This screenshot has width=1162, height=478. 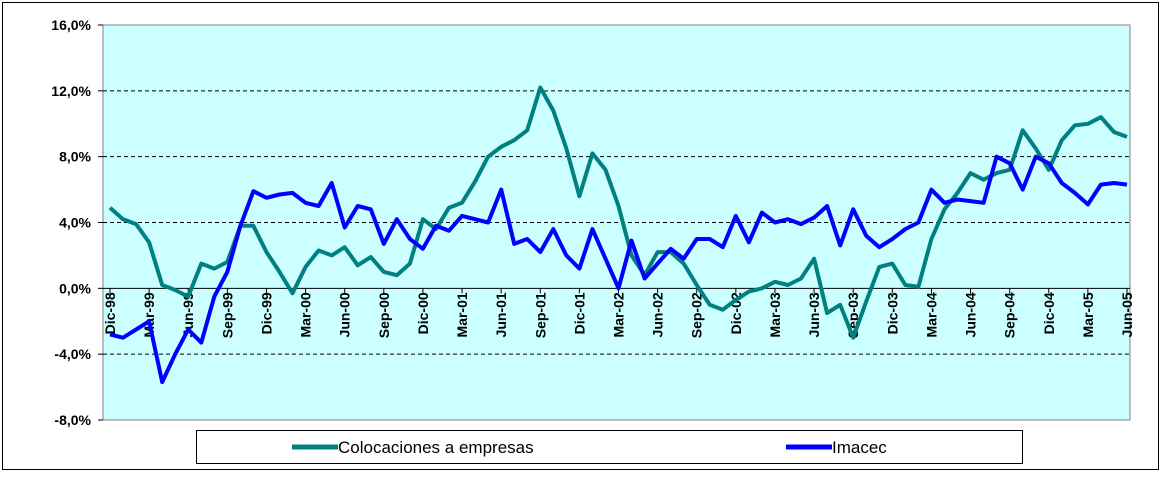 I want to click on x-tick-label: Sep-03, so click(x=853, y=315).